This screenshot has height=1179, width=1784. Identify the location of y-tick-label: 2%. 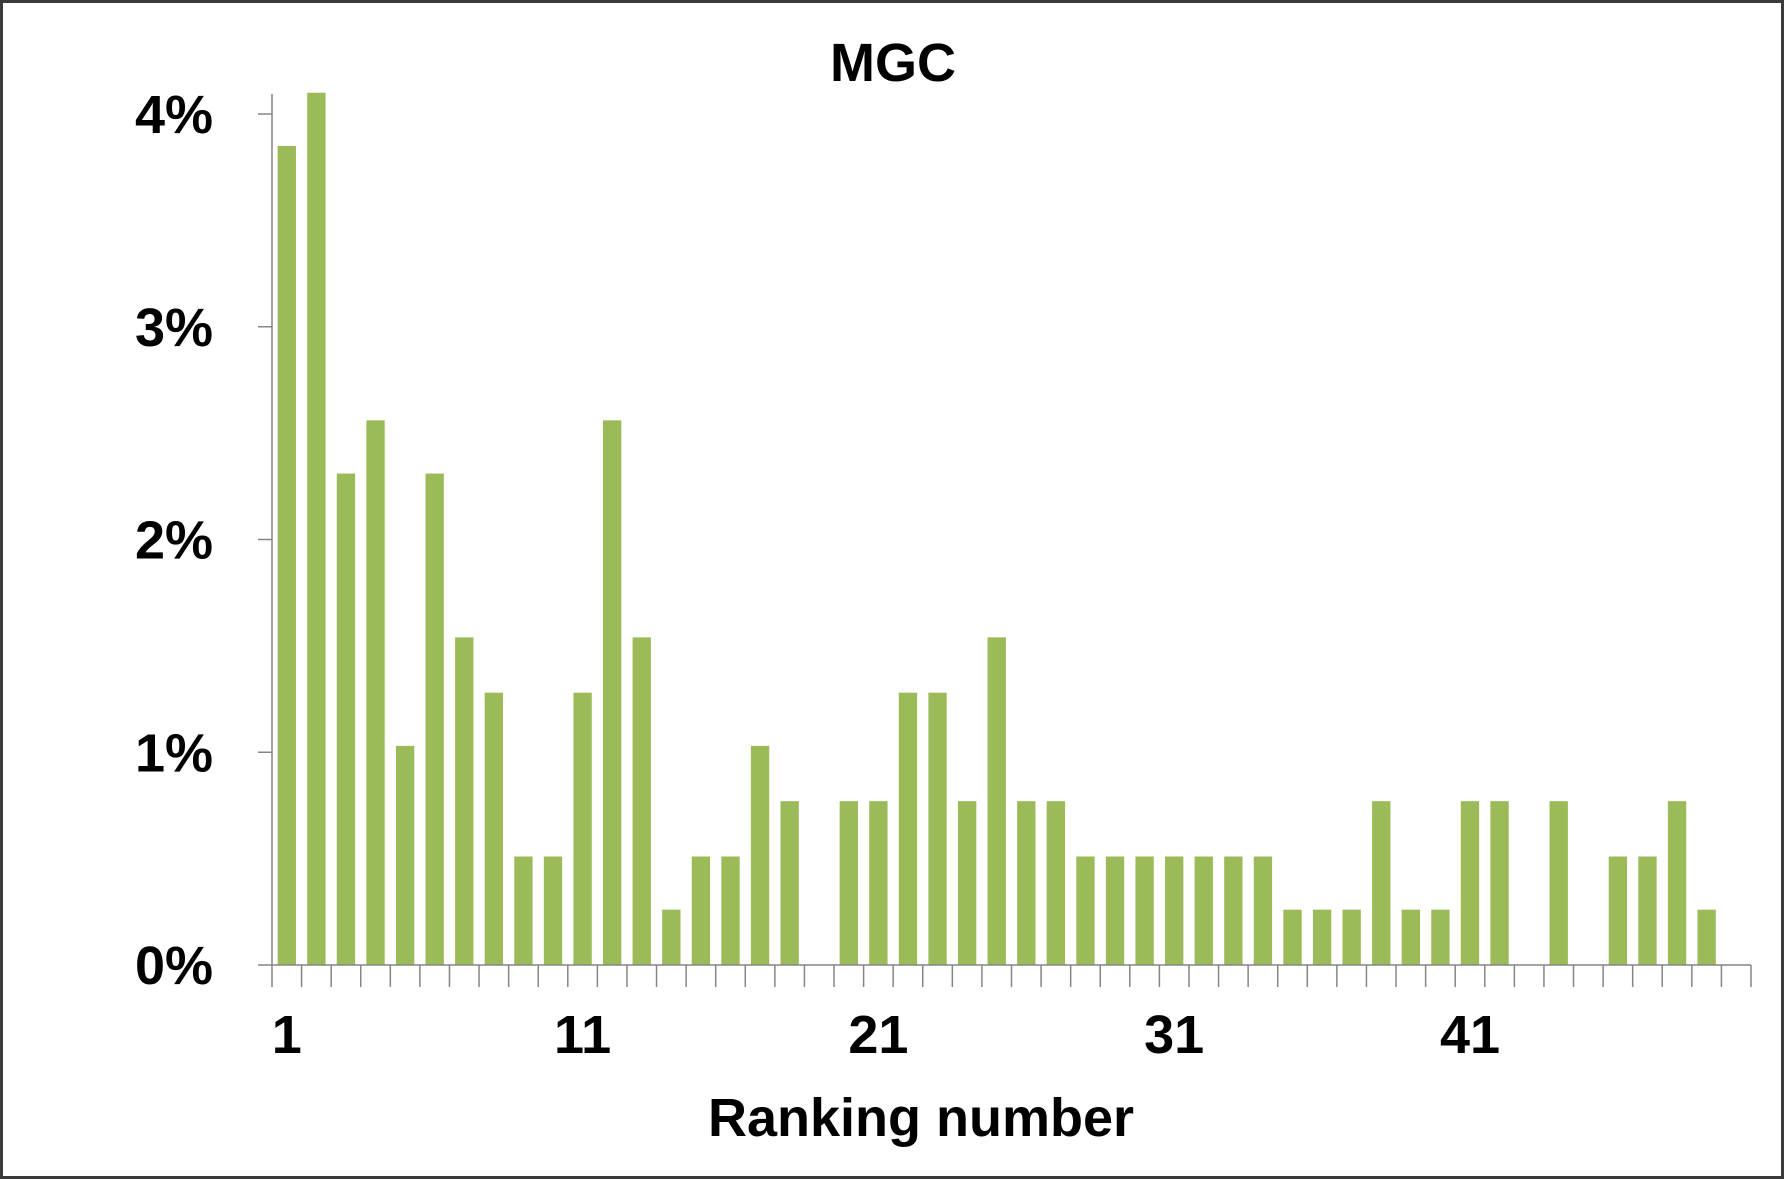
(174, 541).